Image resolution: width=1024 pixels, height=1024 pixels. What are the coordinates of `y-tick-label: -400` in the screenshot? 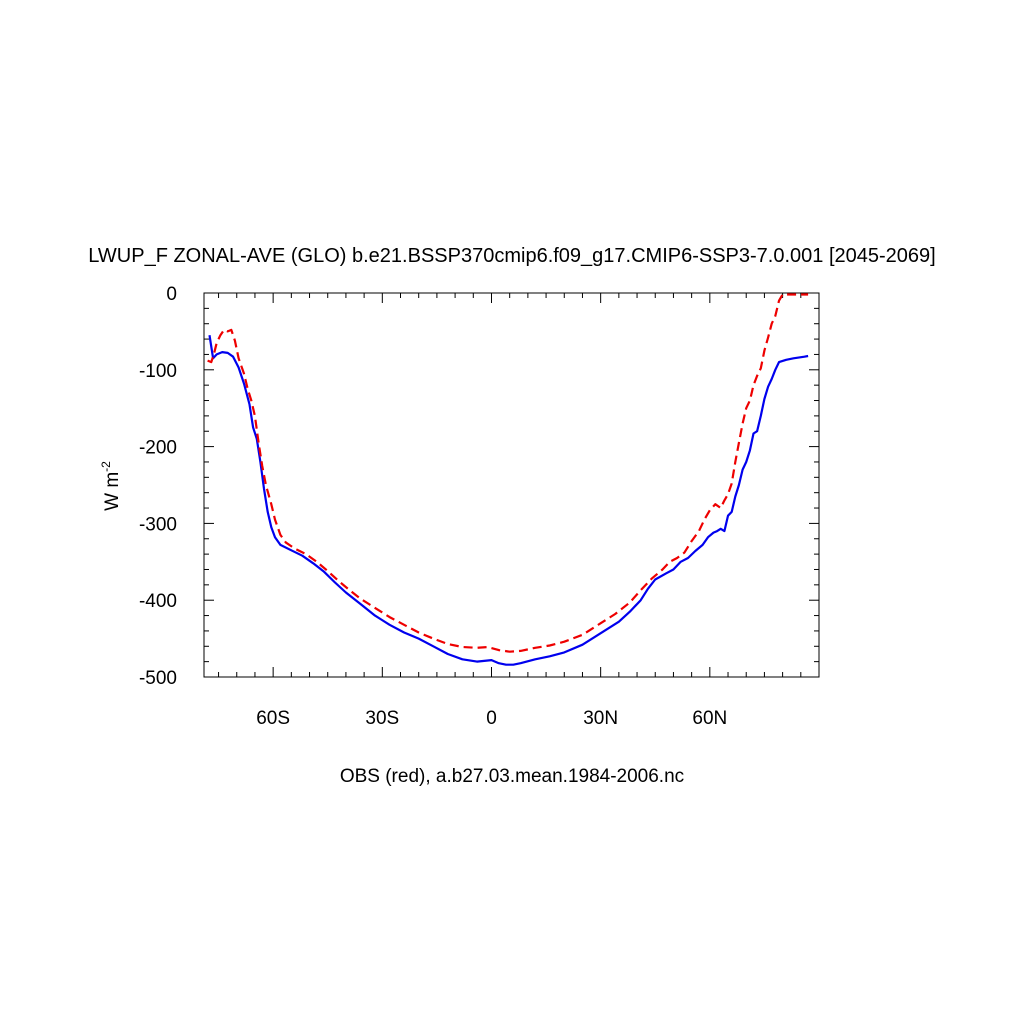 It's located at (158, 601).